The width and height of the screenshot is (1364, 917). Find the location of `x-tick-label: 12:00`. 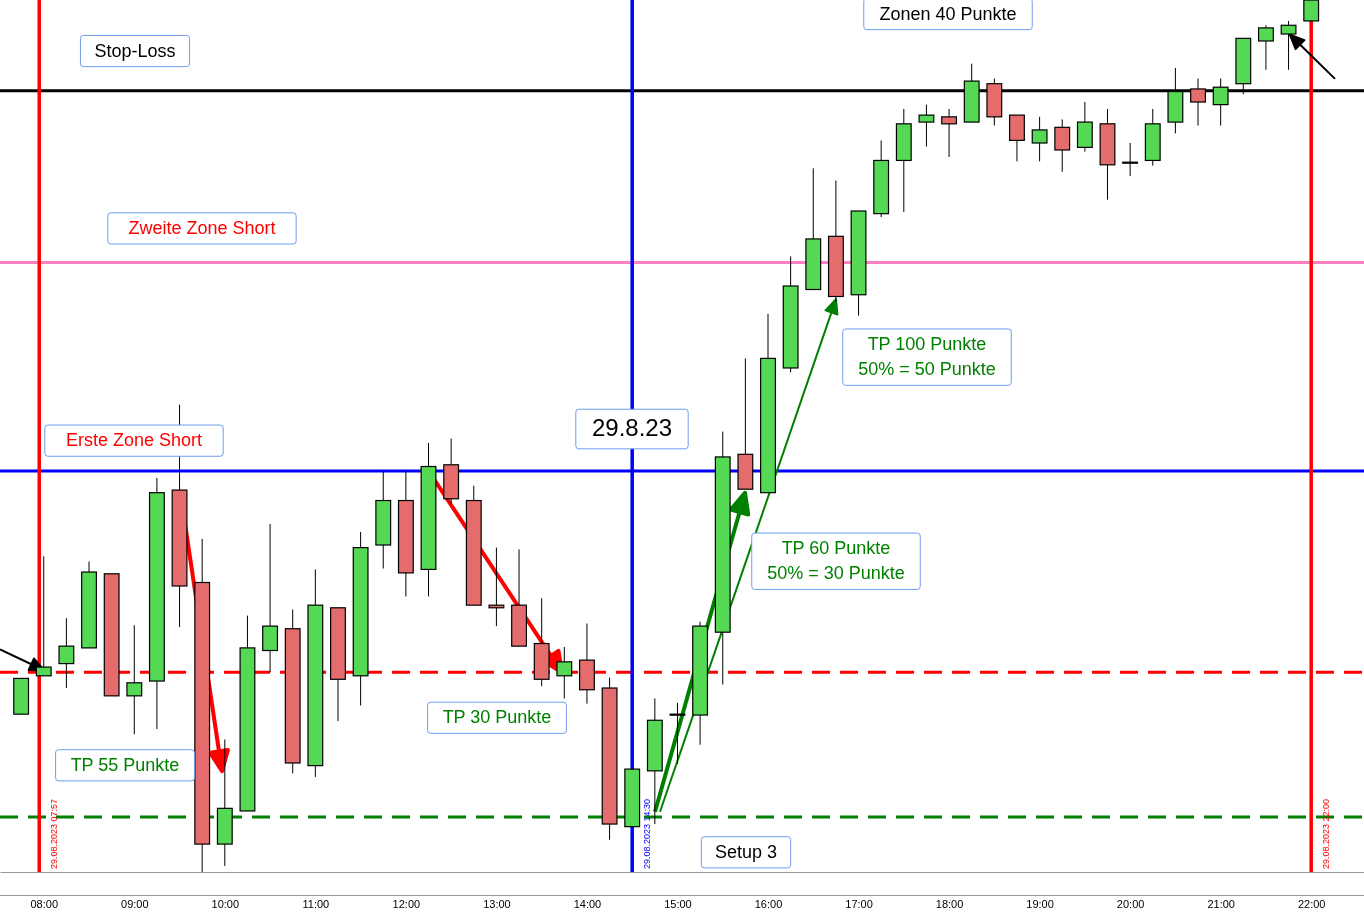

x-tick-label: 12:00 is located at coordinates (406, 903).